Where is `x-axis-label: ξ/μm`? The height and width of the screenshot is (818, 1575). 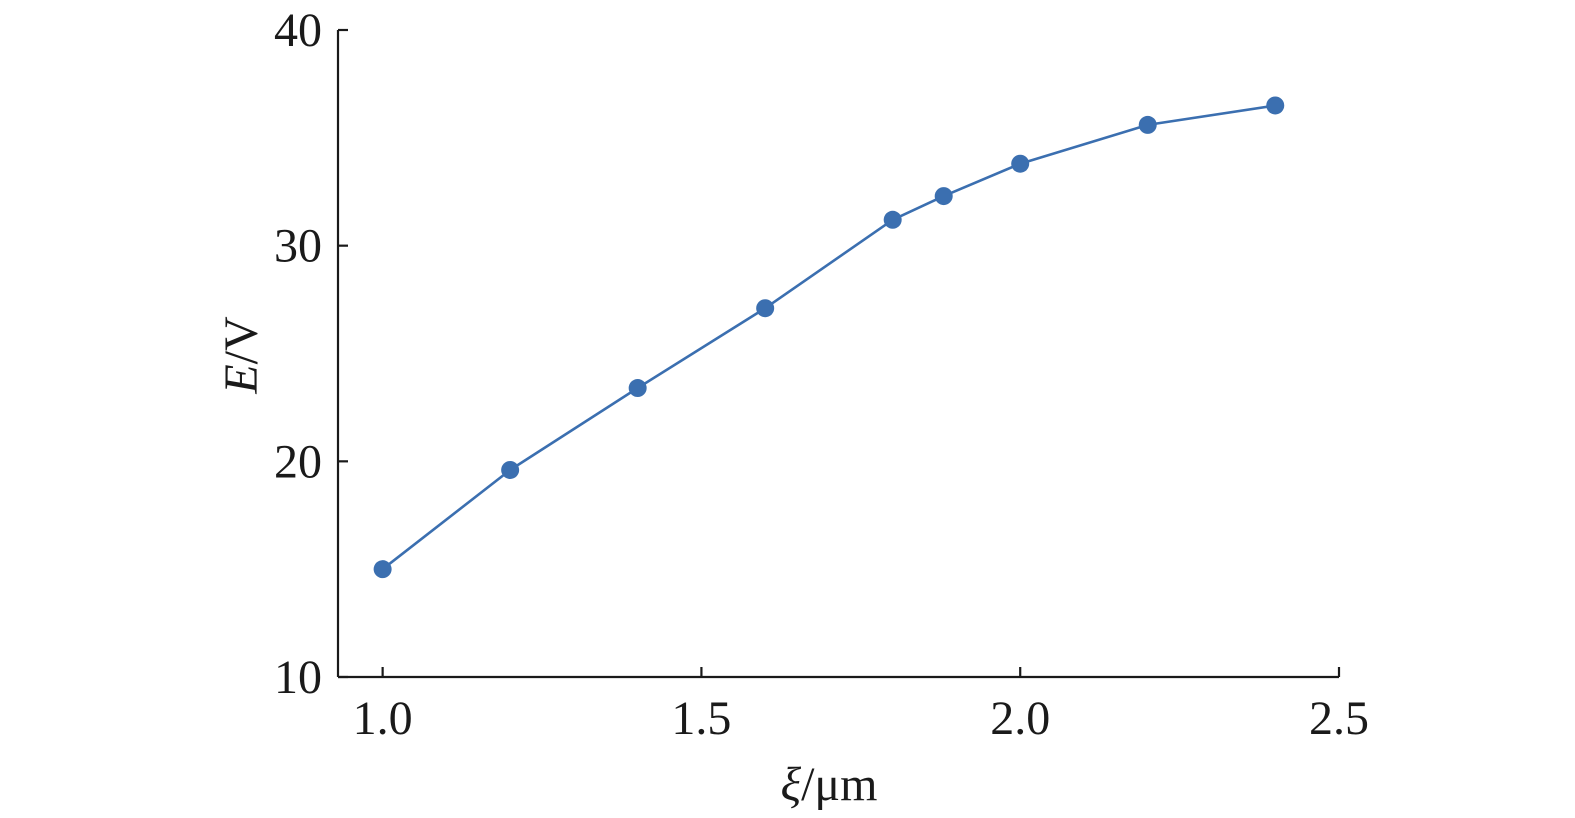 x-axis-label: ξ/μm is located at coordinates (829, 784).